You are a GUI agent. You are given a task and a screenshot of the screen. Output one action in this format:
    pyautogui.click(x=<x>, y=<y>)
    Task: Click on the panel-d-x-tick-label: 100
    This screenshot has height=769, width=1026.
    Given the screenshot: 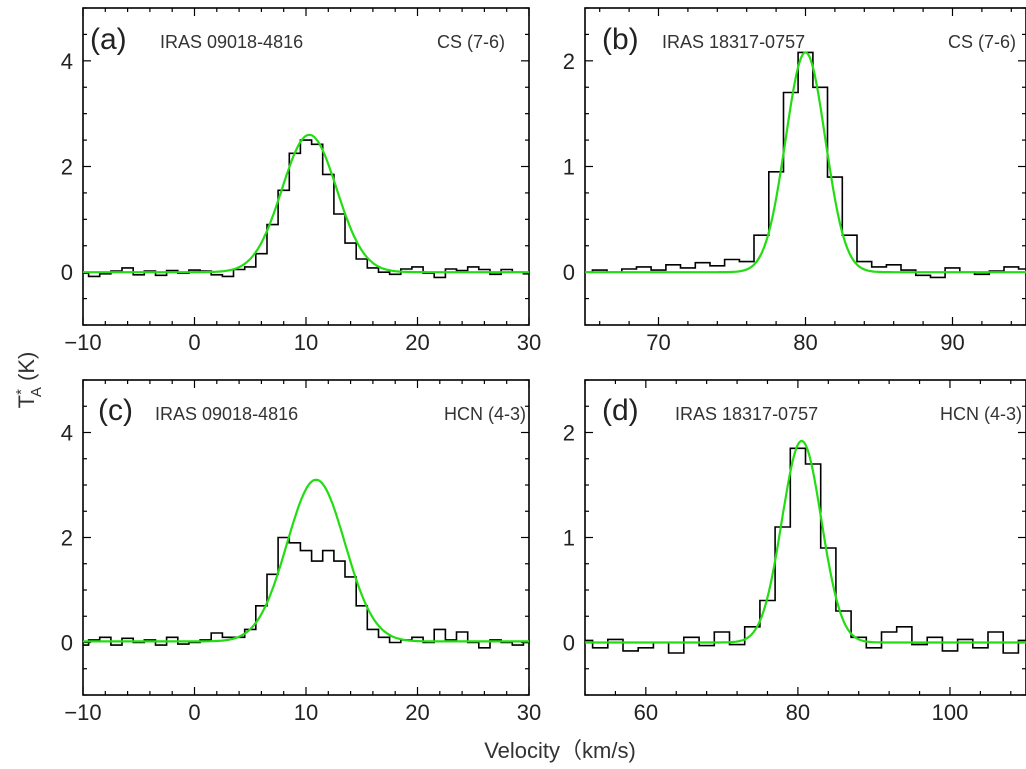 What is the action you would take?
    pyautogui.click(x=950, y=712)
    